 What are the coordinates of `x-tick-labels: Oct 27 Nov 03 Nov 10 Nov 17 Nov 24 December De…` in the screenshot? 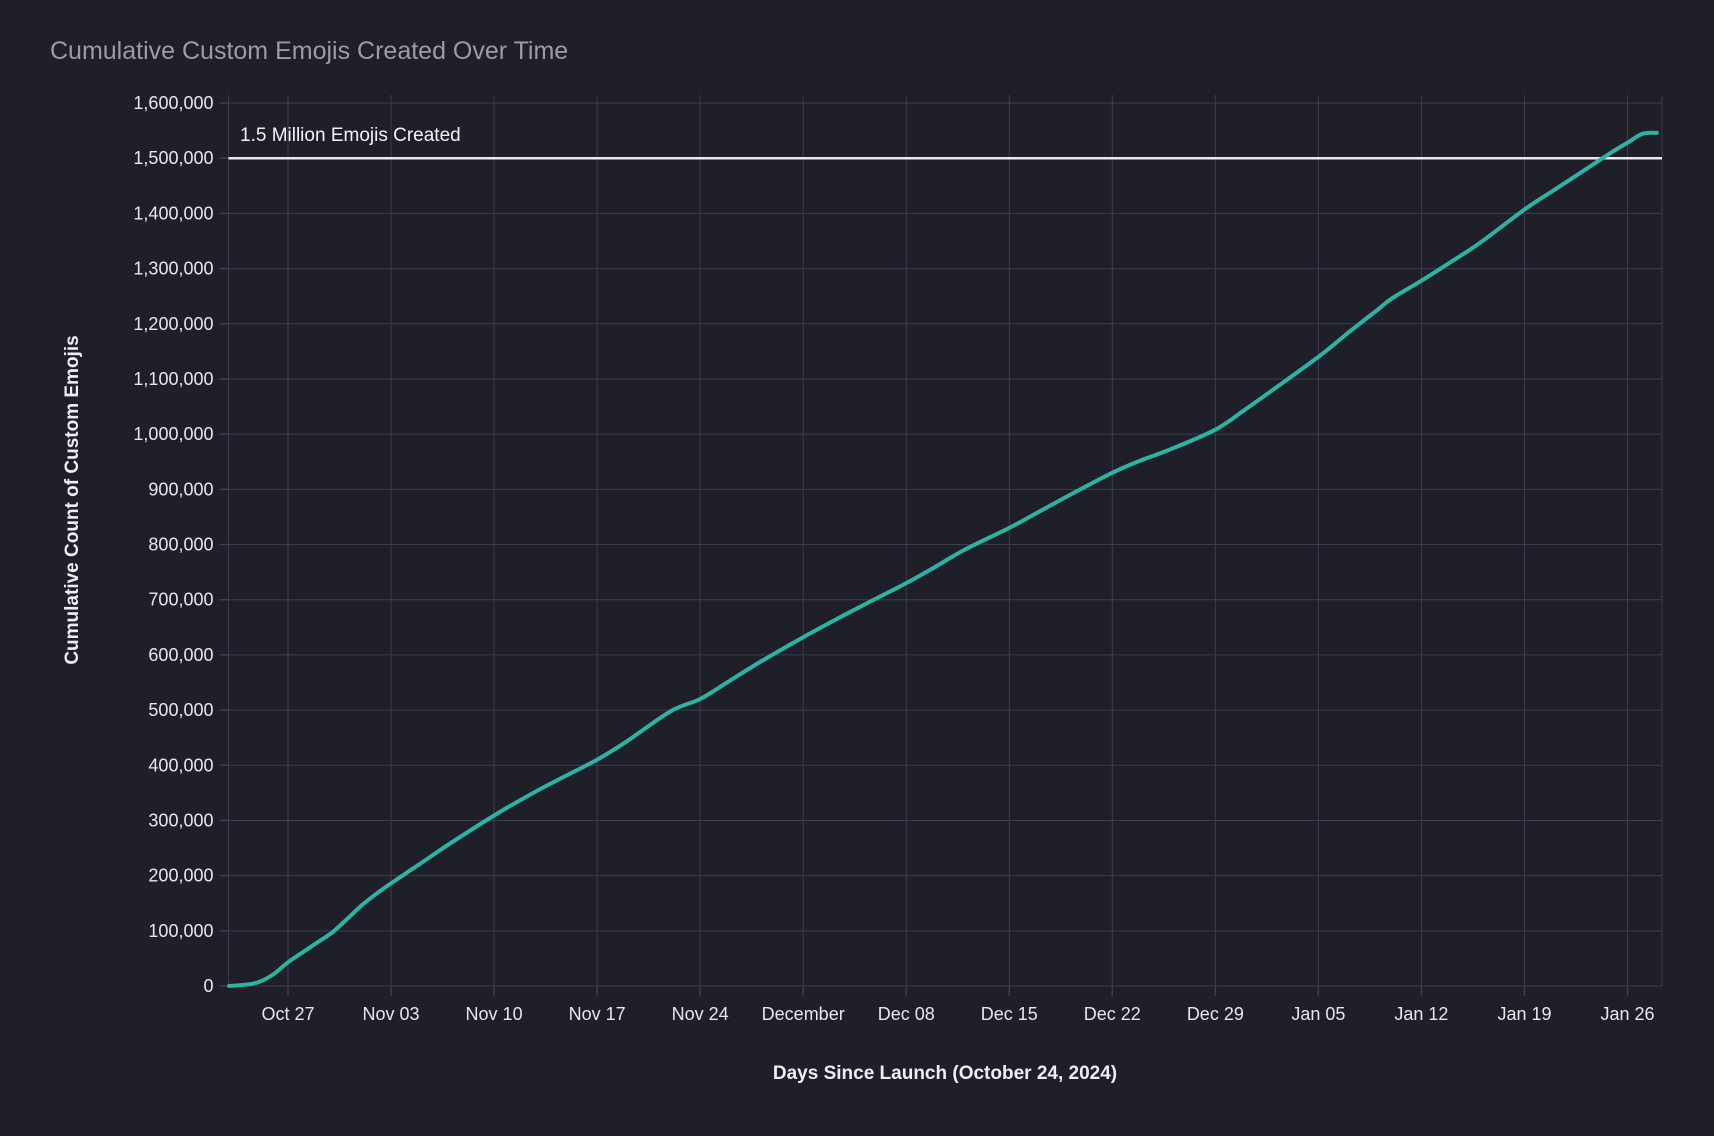 It's located at (957, 1014).